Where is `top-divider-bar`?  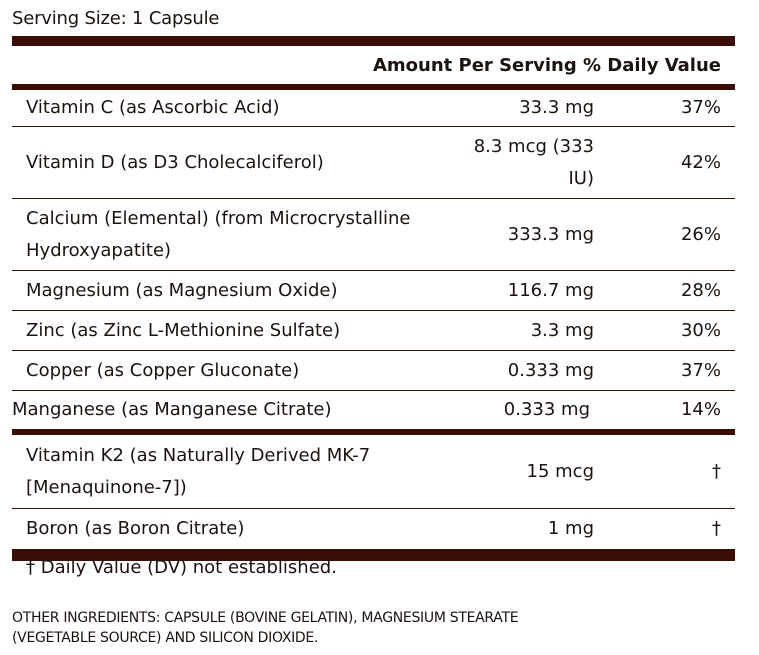
top-divider-bar is located at coordinates (373, 41).